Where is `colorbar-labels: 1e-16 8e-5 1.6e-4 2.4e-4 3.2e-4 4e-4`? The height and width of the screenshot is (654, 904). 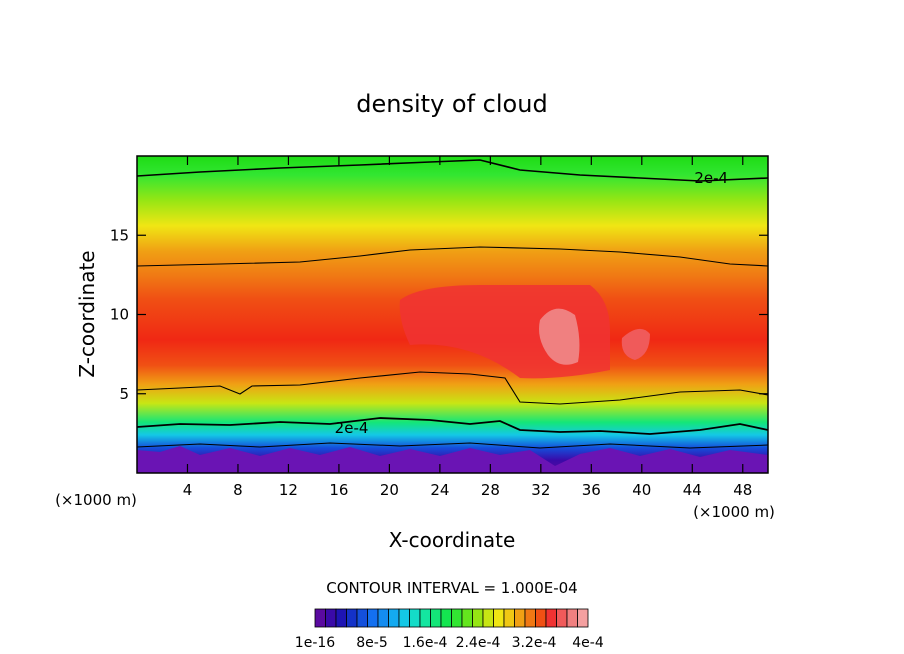
colorbar-labels: 1e-16 8e-5 1.6e-4 2.4e-4 3.2e-4 4e-4 is located at coordinates (449, 643).